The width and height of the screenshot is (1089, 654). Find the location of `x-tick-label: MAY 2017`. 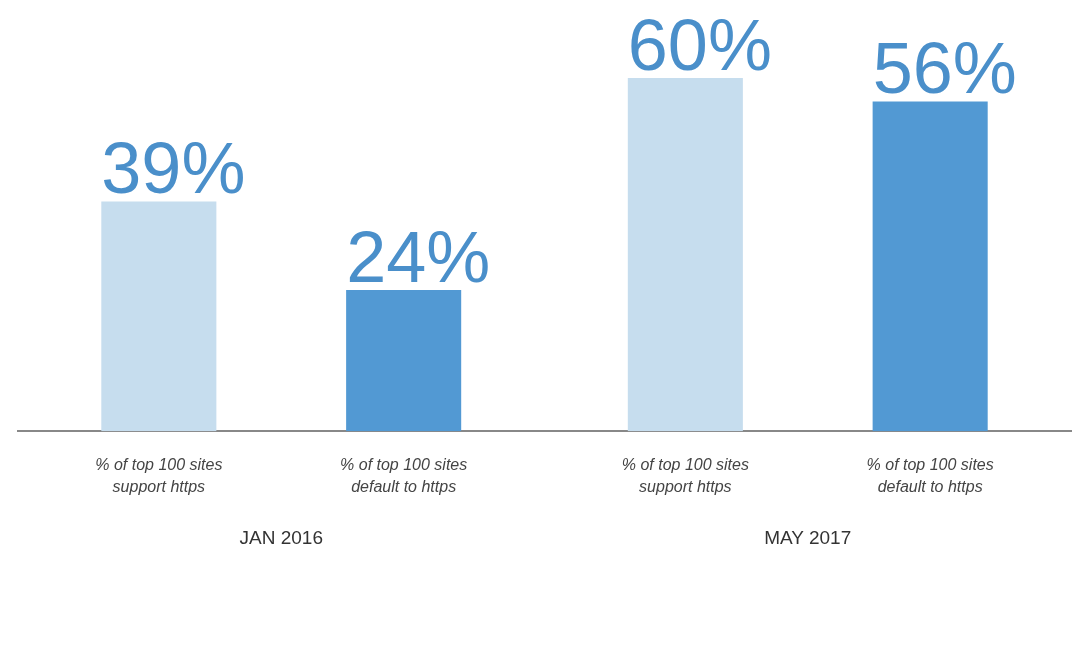

x-tick-label: MAY 2017 is located at coordinates (808, 537).